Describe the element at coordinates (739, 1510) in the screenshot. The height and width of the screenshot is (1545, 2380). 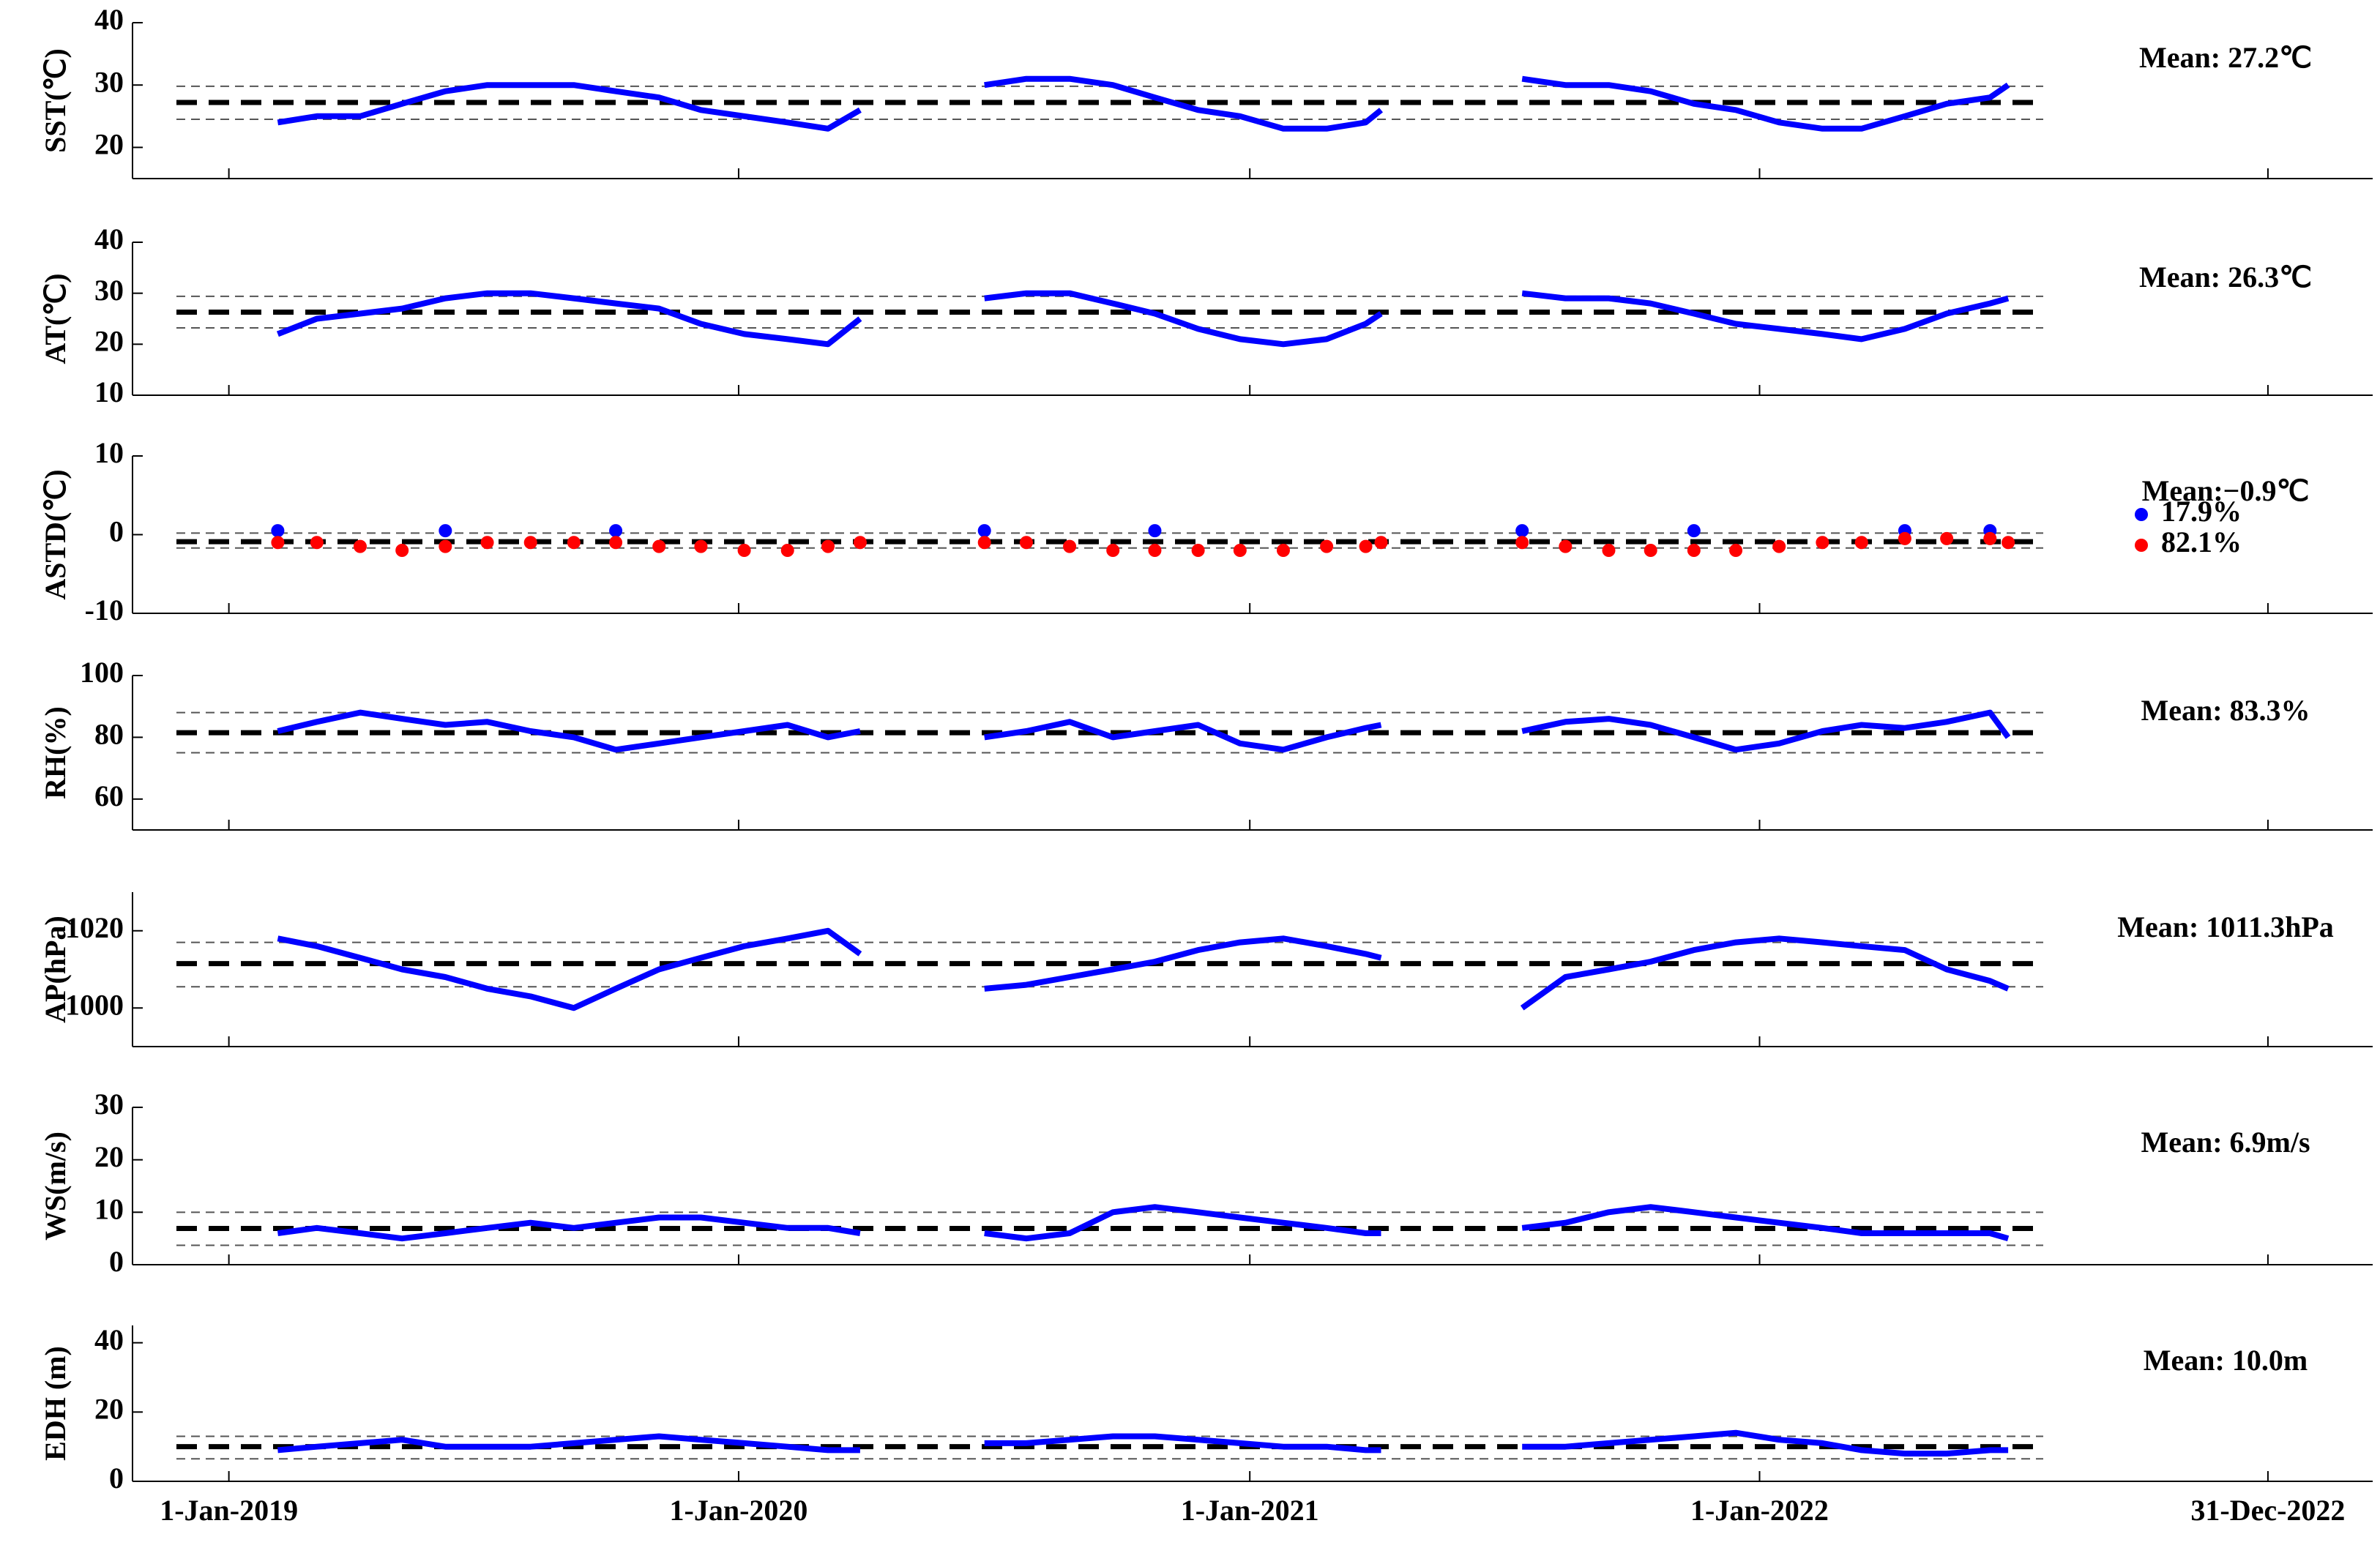
I see `x-tick-label: 1-Jan-2020` at that location.